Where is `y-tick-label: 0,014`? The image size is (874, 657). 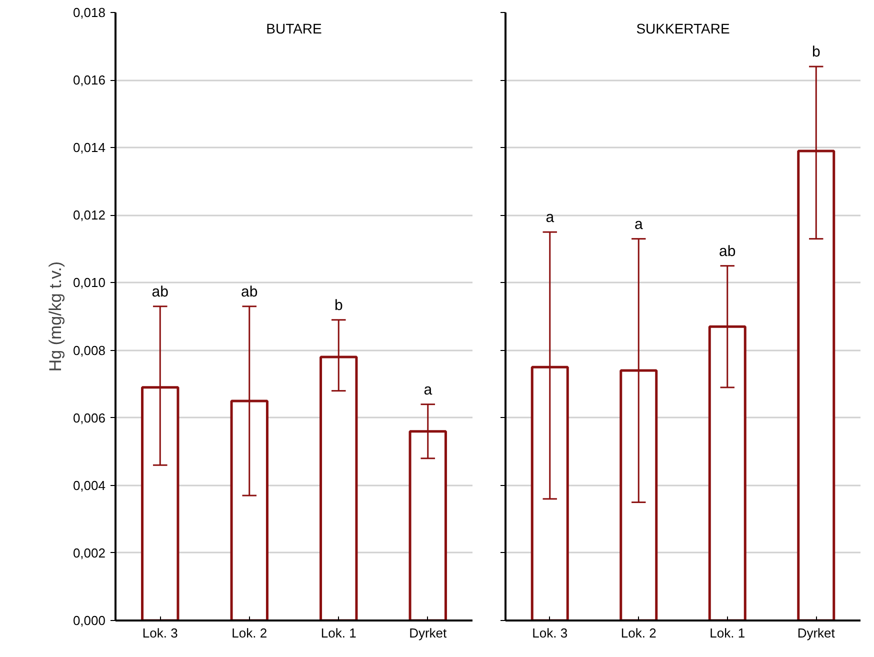 y-tick-label: 0,014 is located at coordinates (89, 148).